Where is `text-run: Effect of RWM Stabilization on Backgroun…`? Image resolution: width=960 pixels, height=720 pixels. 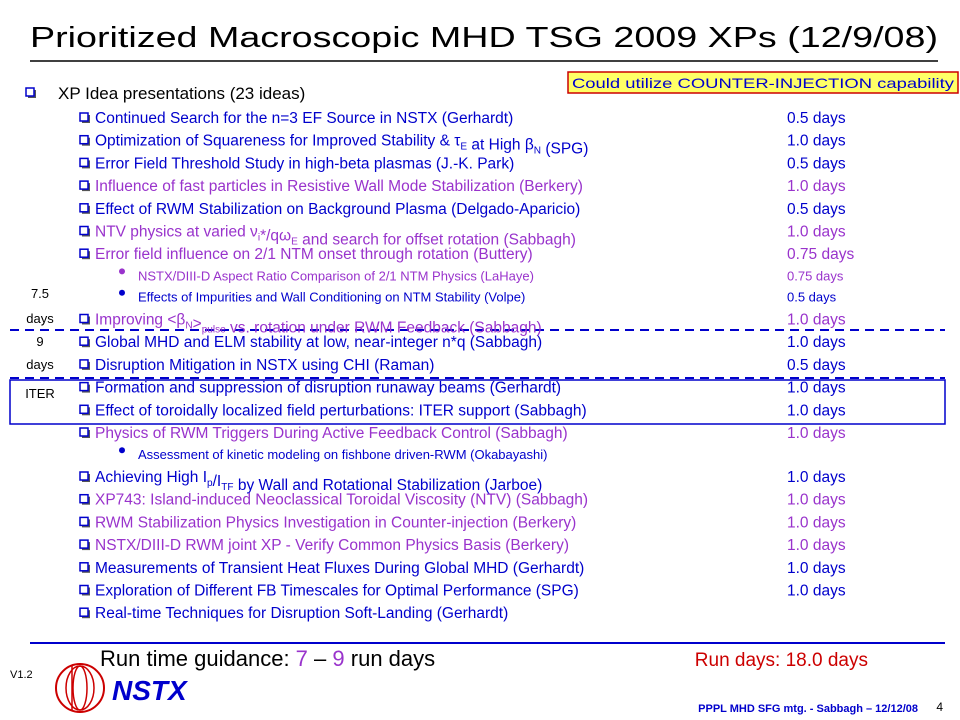 text-run: Effect of RWM Stabilization on Backgroun… is located at coordinates (337, 209).